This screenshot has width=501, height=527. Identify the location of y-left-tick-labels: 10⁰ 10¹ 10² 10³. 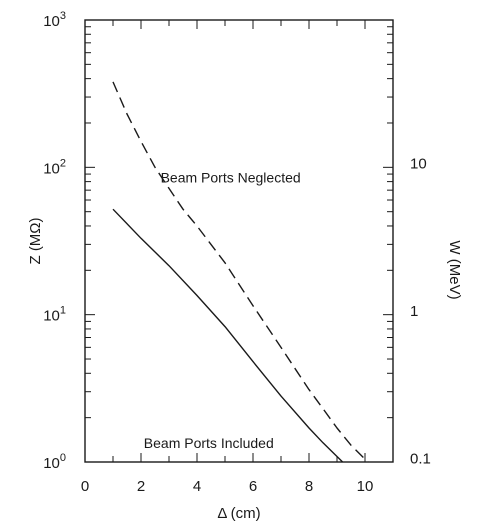
(54, 241).